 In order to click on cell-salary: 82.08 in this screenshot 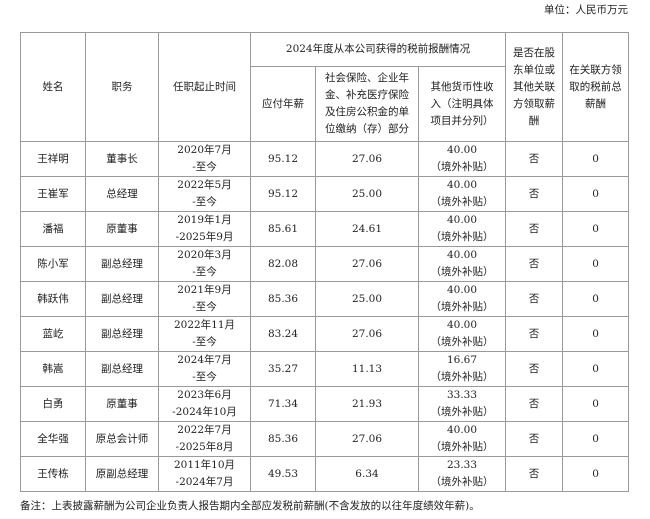, I will do `click(283, 264)`.